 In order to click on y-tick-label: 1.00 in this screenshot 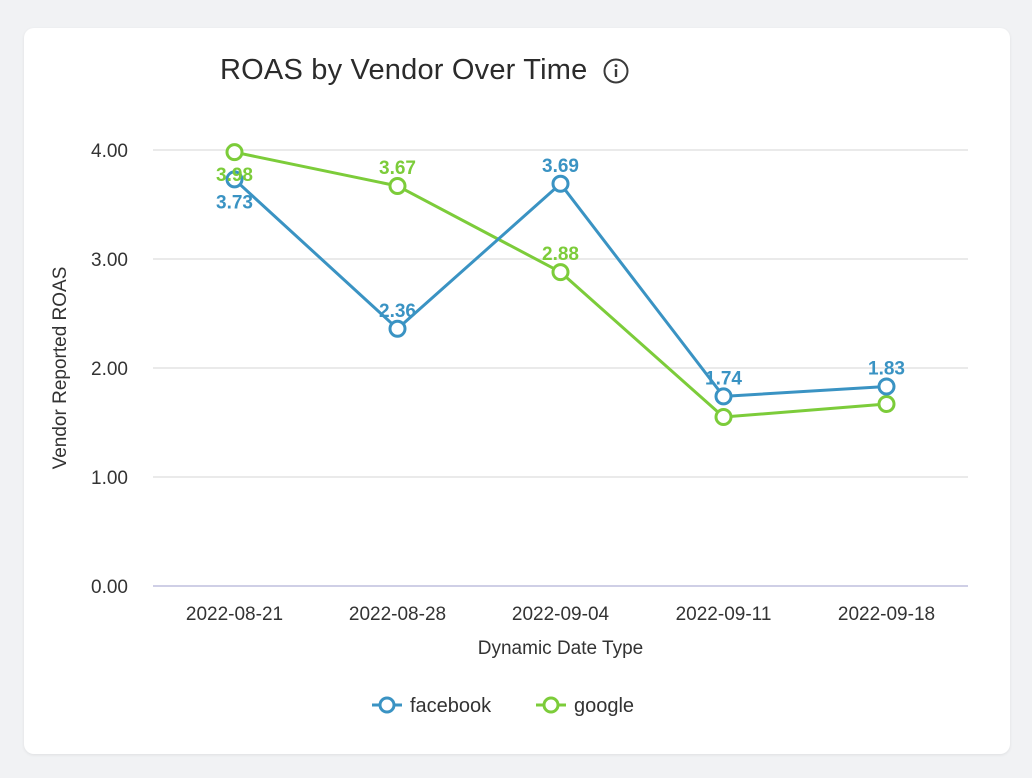, I will do `click(109, 478)`.